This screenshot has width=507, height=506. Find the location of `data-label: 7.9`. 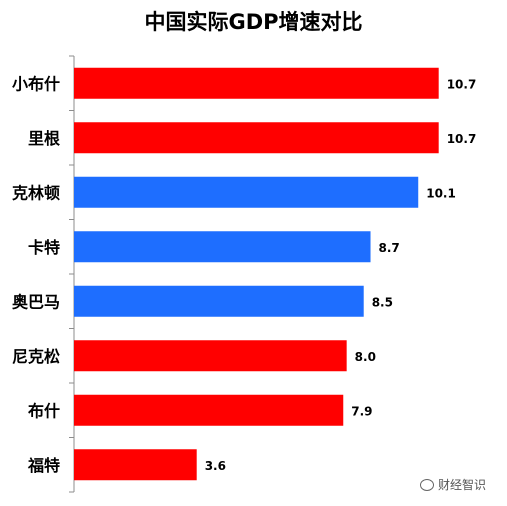

data-label: 7.9 is located at coordinates (361, 411).